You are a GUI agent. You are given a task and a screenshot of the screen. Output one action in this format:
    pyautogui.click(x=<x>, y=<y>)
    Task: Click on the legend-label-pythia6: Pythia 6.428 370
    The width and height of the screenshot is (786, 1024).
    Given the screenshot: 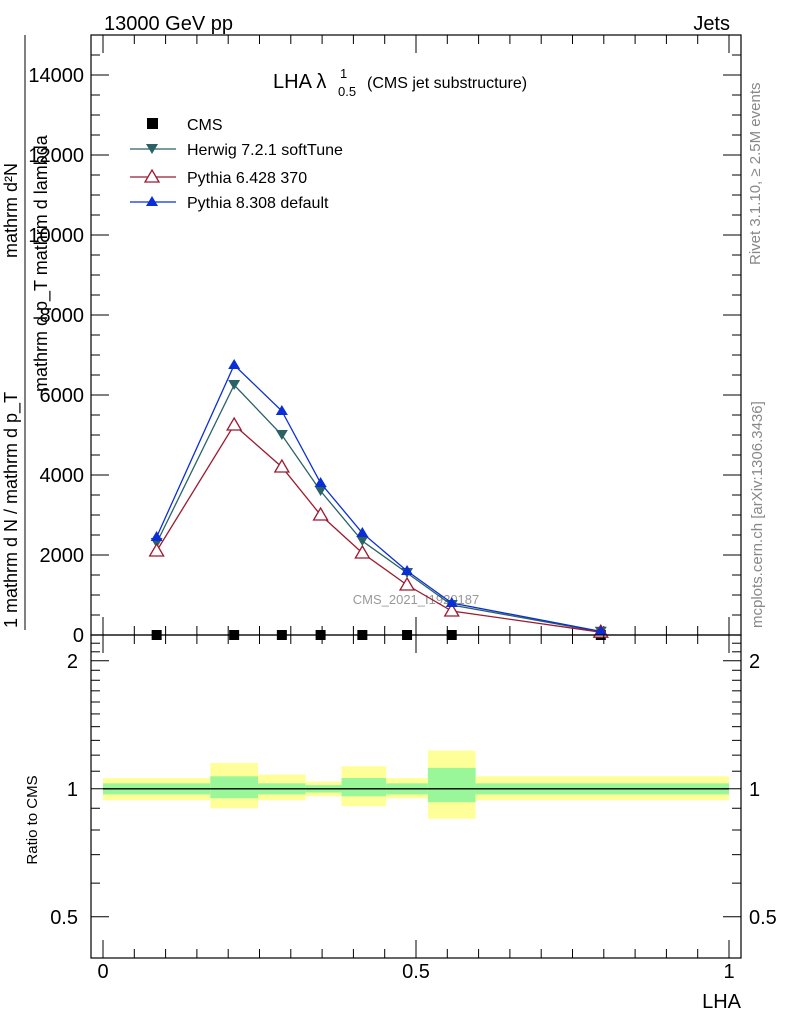 What is the action you would take?
    pyautogui.click(x=247, y=178)
    